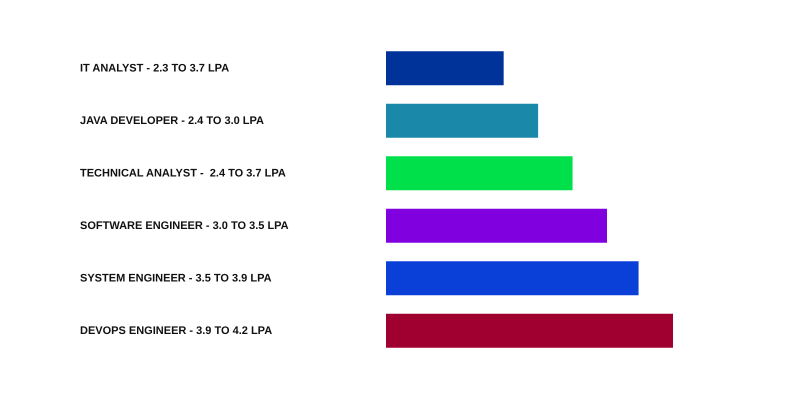 This screenshot has width=800, height=400. What do you see at coordinates (183, 173) in the screenshot?
I see `y-tick-label: TECHNICAL ANALYST - 2.4 TO 3.7 LPA` at bounding box center [183, 173].